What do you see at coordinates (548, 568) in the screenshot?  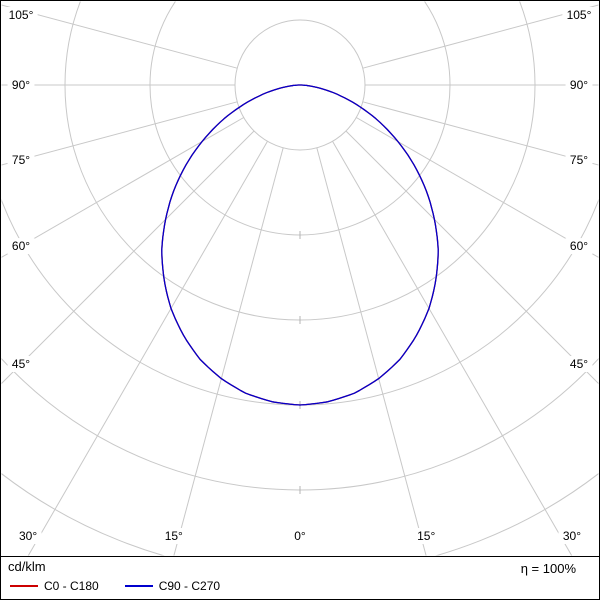 I see `efficiency-label: η = 100%` at bounding box center [548, 568].